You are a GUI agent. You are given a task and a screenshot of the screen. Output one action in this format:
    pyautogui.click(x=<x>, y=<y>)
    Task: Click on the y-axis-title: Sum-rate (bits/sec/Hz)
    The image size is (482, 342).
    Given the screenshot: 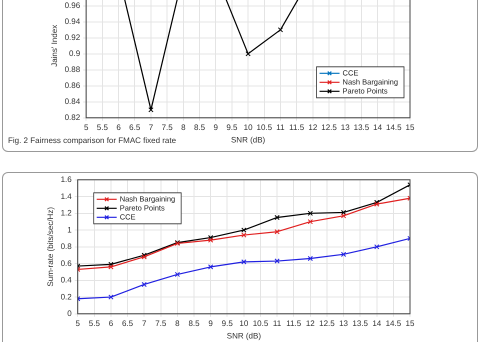 What is the action you would take?
    pyautogui.click(x=51, y=246)
    